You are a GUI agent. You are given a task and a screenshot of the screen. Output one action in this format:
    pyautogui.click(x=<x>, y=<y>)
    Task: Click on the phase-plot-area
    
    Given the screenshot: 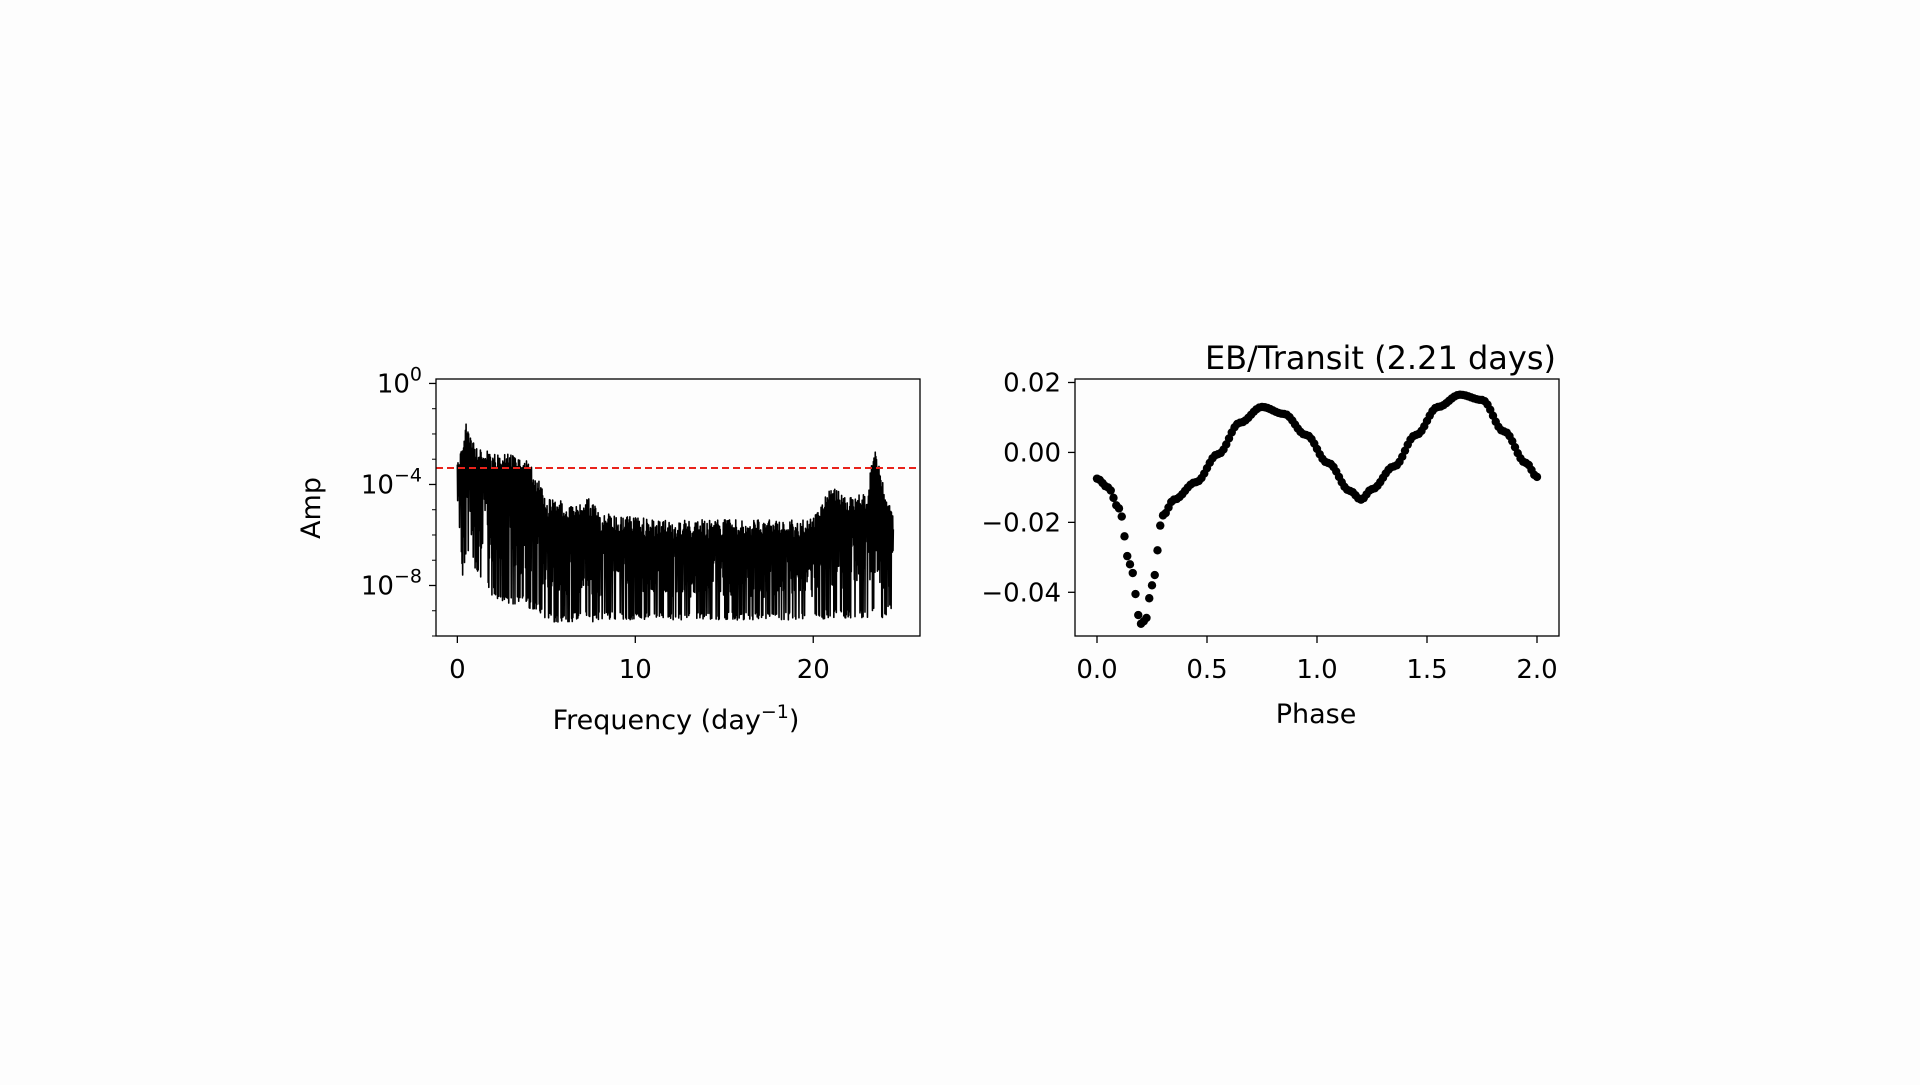 What is the action you would take?
    pyautogui.click(x=1317, y=509)
    